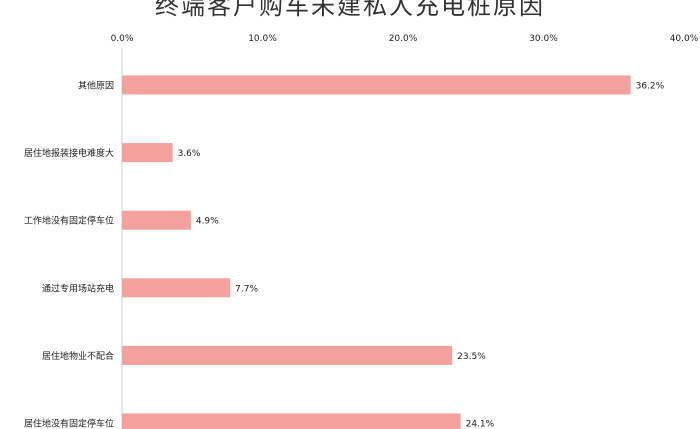 Image resolution: width=700 pixels, height=429 pixels. I want to click on value-label: 23.5%, so click(471, 357).